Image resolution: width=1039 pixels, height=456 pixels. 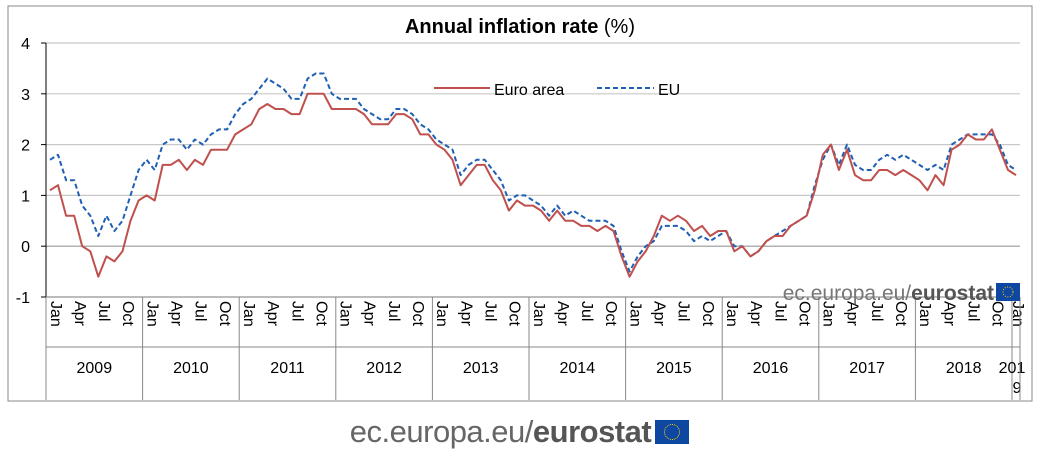 What do you see at coordinates (1012, 368) in the screenshot?
I see `year-label: 201` at bounding box center [1012, 368].